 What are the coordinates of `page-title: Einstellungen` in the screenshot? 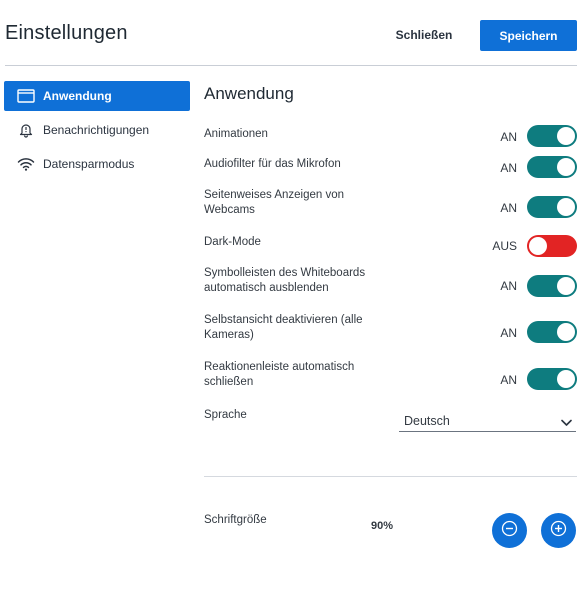 It's located at (66, 33).